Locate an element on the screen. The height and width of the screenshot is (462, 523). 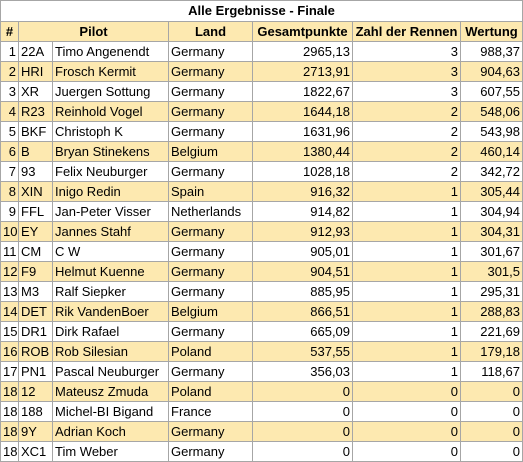
cell-code: CM is located at coordinates (35, 251).